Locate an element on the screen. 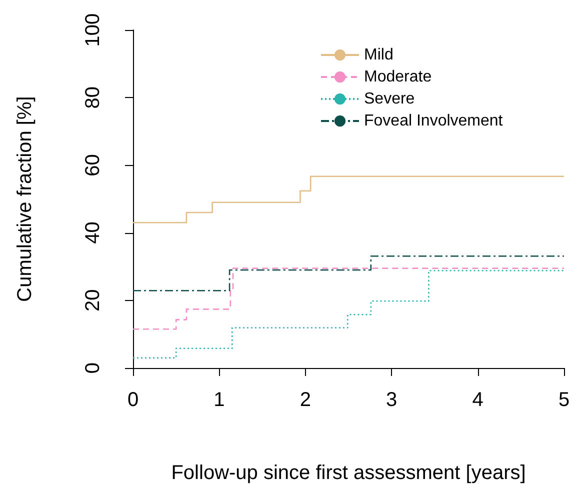  legend-label: Foveal Involvement is located at coordinates (434, 121).